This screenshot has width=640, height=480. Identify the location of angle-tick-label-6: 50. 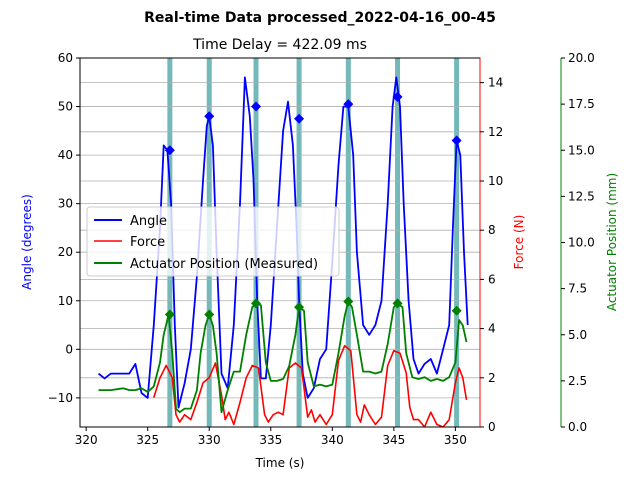
(65, 107).